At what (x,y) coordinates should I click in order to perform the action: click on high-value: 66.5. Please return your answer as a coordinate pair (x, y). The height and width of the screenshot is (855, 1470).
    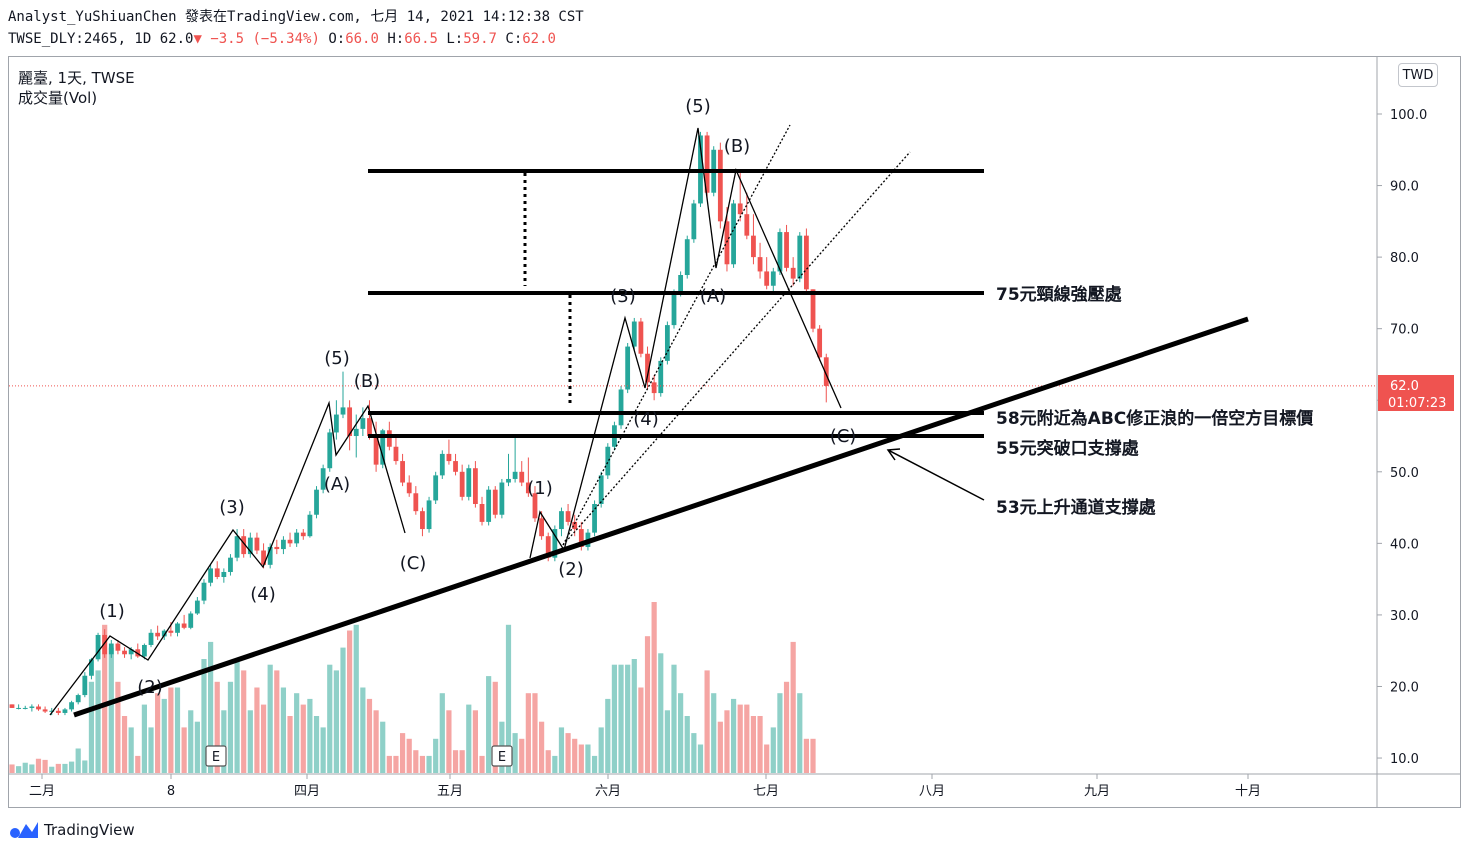
    Looking at the image, I should click on (421, 39).